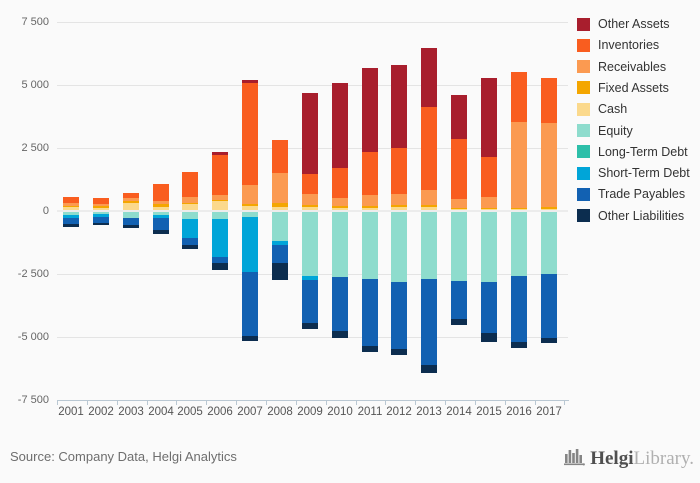 This screenshot has height=483, width=700. What do you see at coordinates (631, 194) in the screenshot?
I see `legend-item: Trade Payables` at bounding box center [631, 194].